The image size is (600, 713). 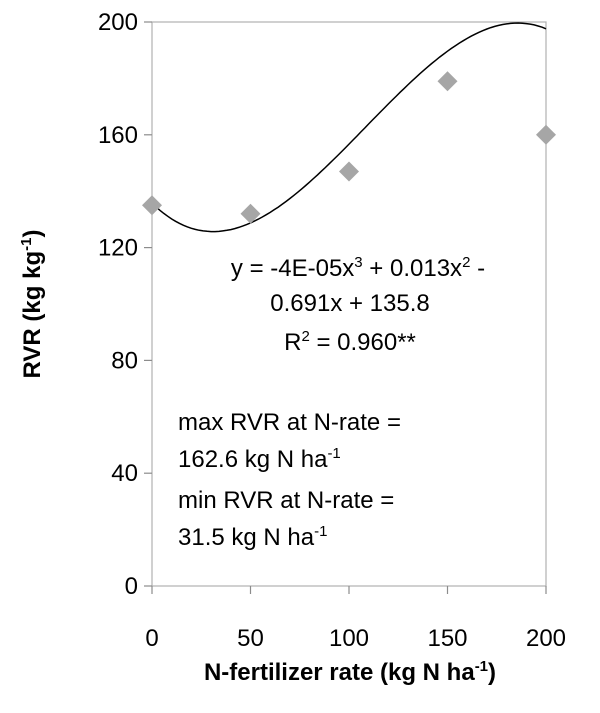 I want to click on data-points, so click(x=349, y=147).